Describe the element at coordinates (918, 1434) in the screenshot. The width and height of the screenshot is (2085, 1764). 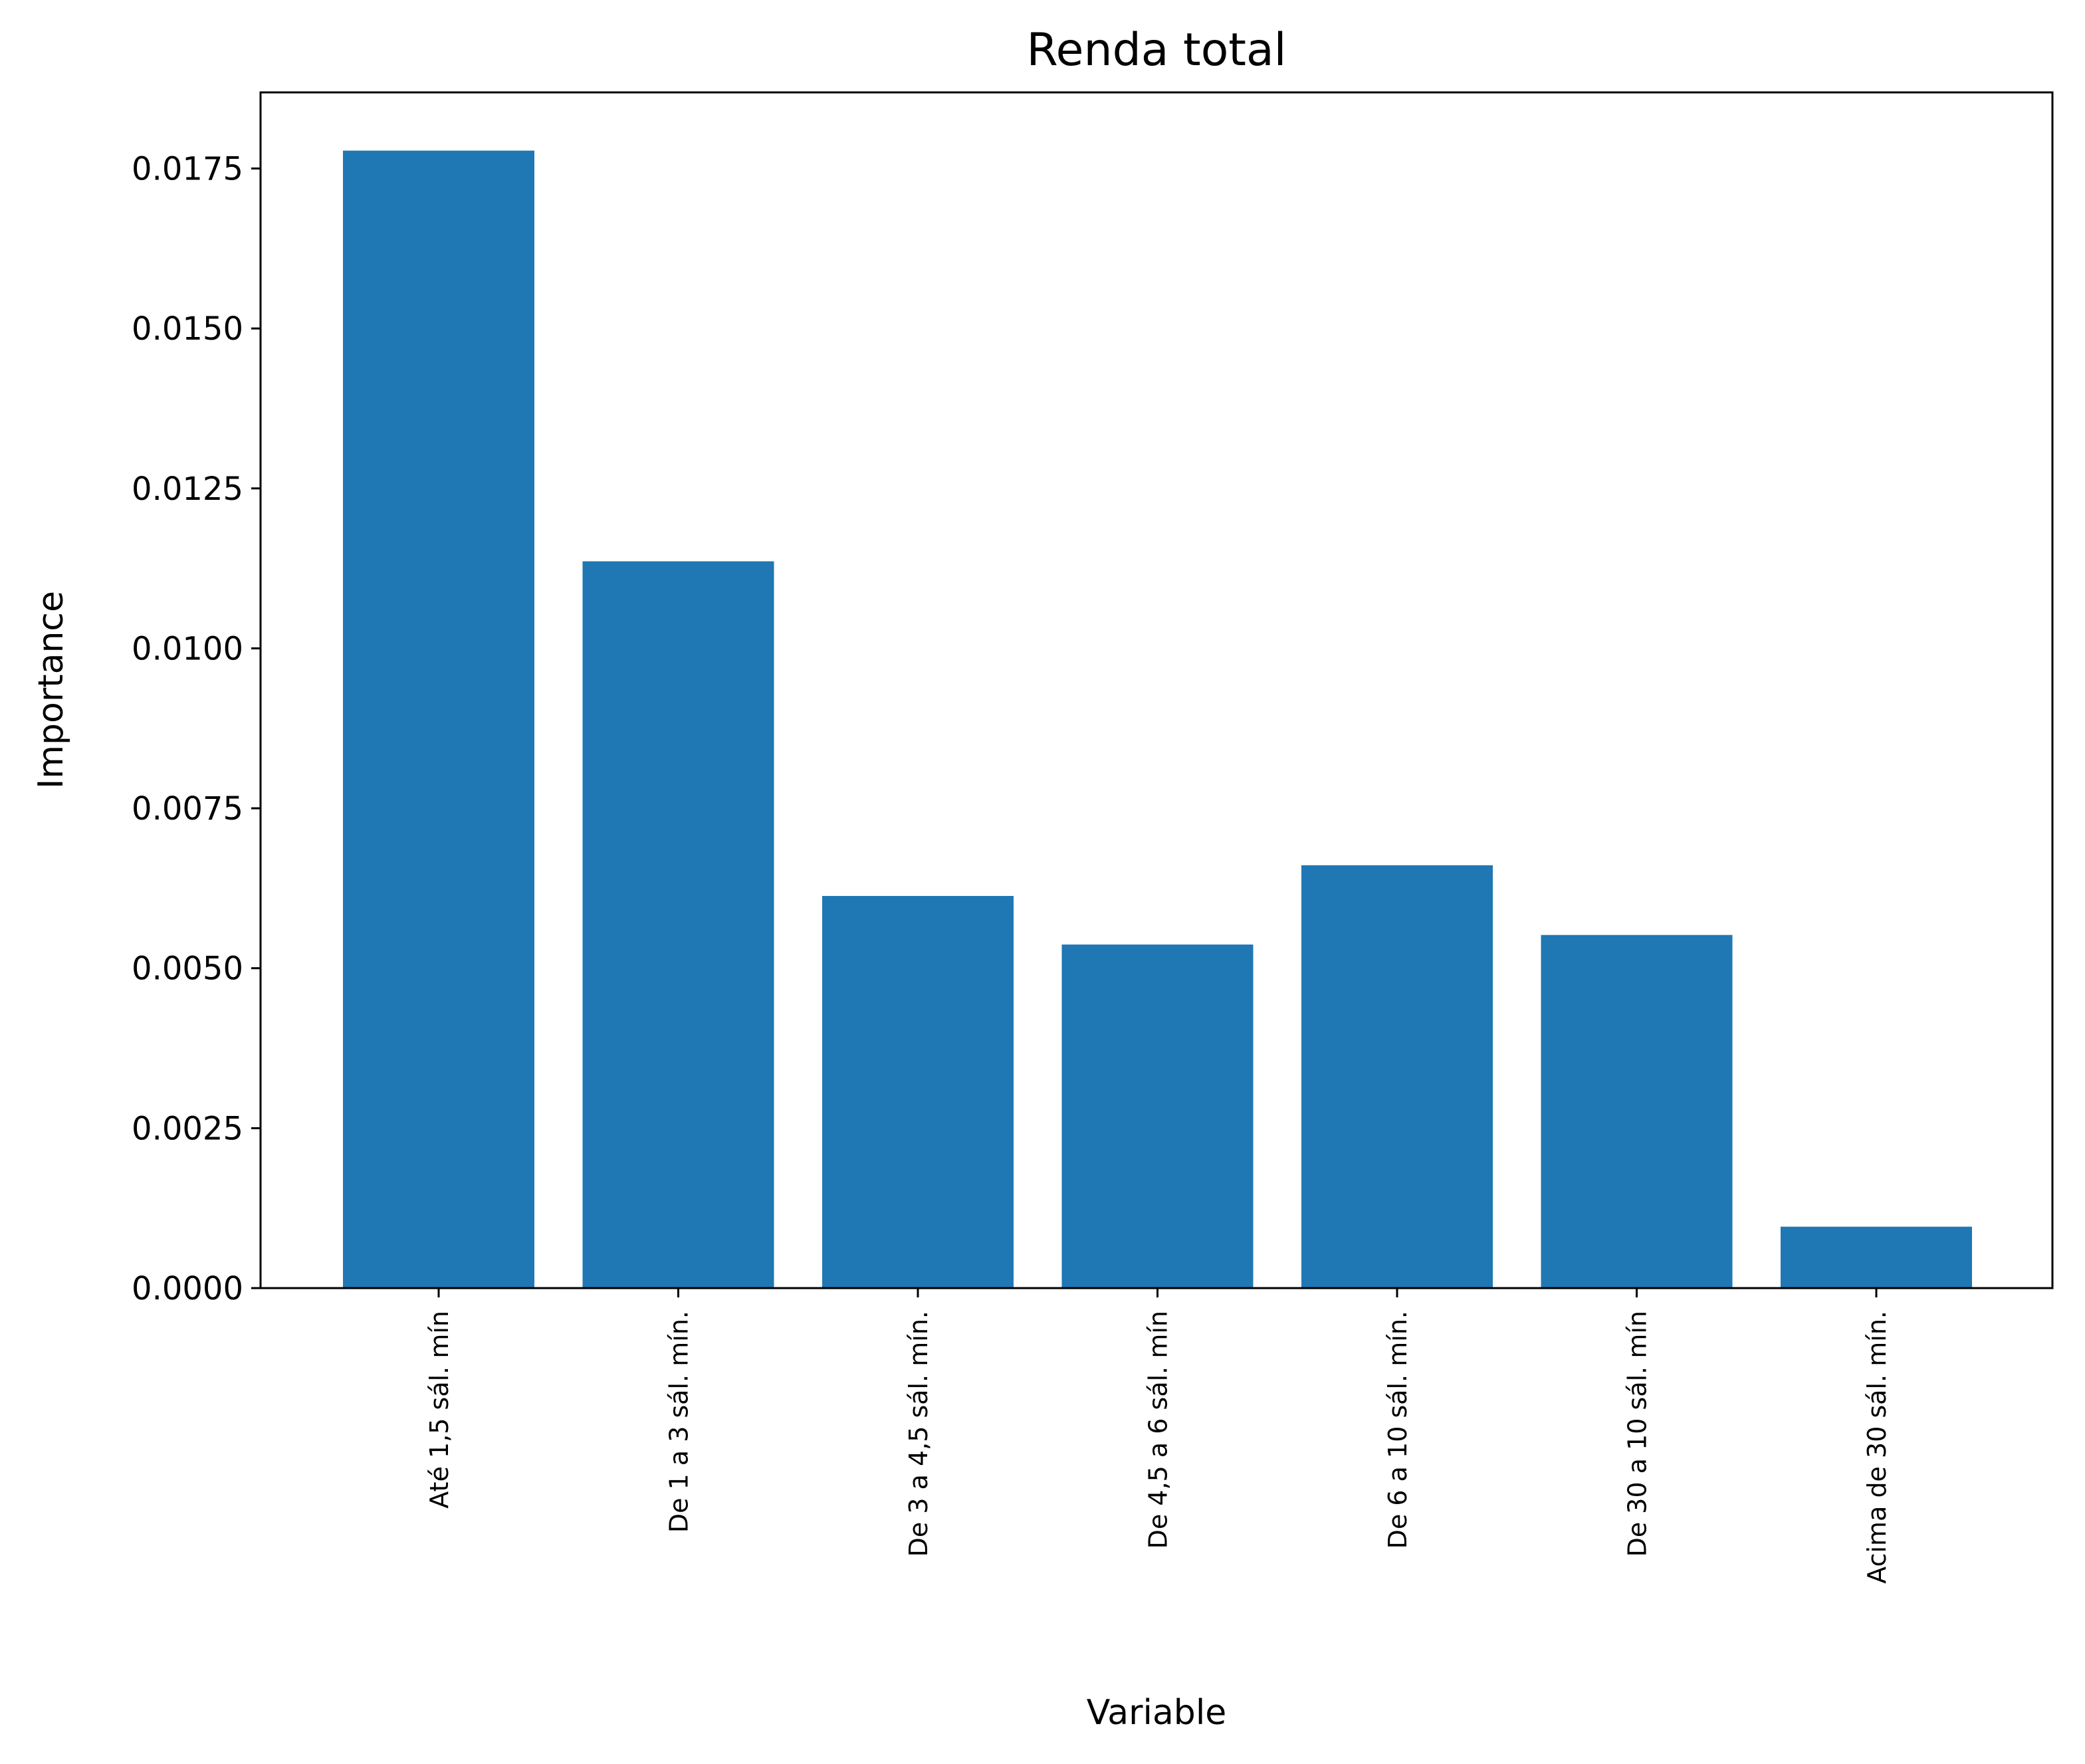
I see `x-tick-label: De 3 a 4,5 sál. mín.` at that location.